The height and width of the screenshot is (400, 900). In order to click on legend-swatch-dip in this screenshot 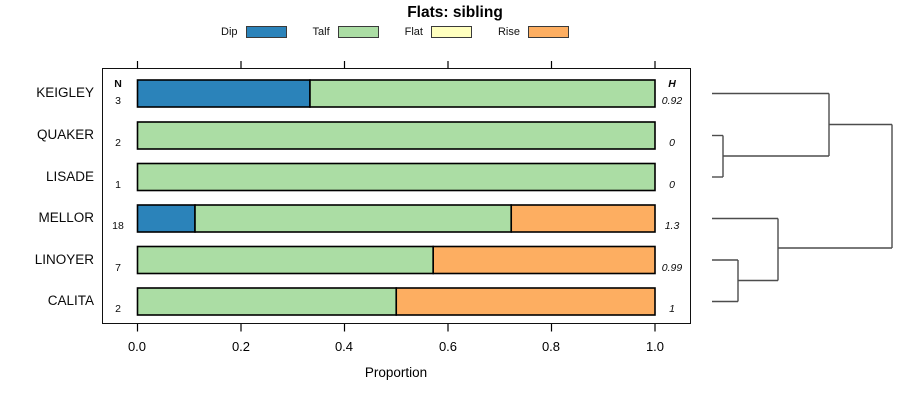, I will do `click(266, 32)`.